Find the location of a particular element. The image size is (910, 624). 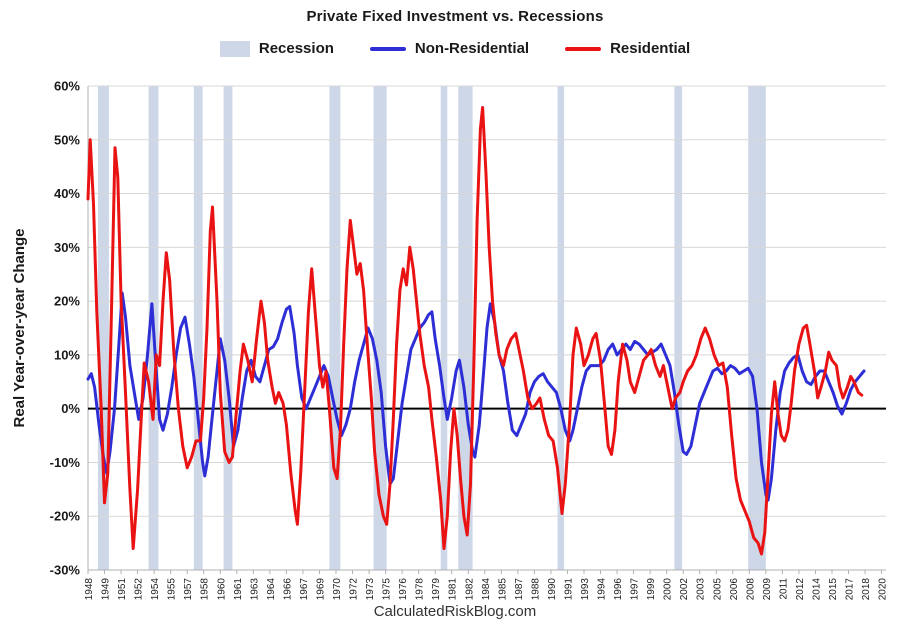

svg-text: 1990 is located at coordinates (552, 589).